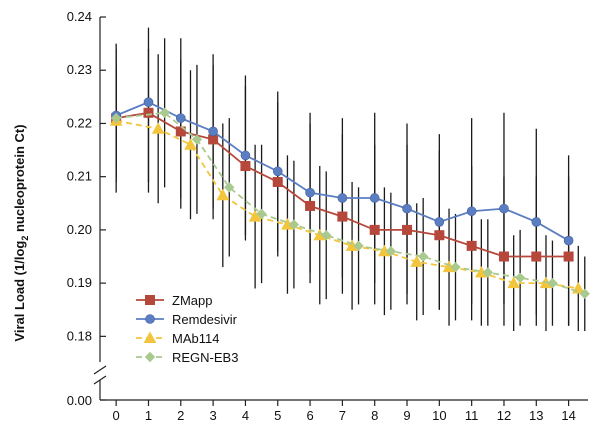 The width and height of the screenshot is (600, 435). Describe the element at coordinates (536, 415) in the screenshot. I see `x-tick-label: 13` at that location.